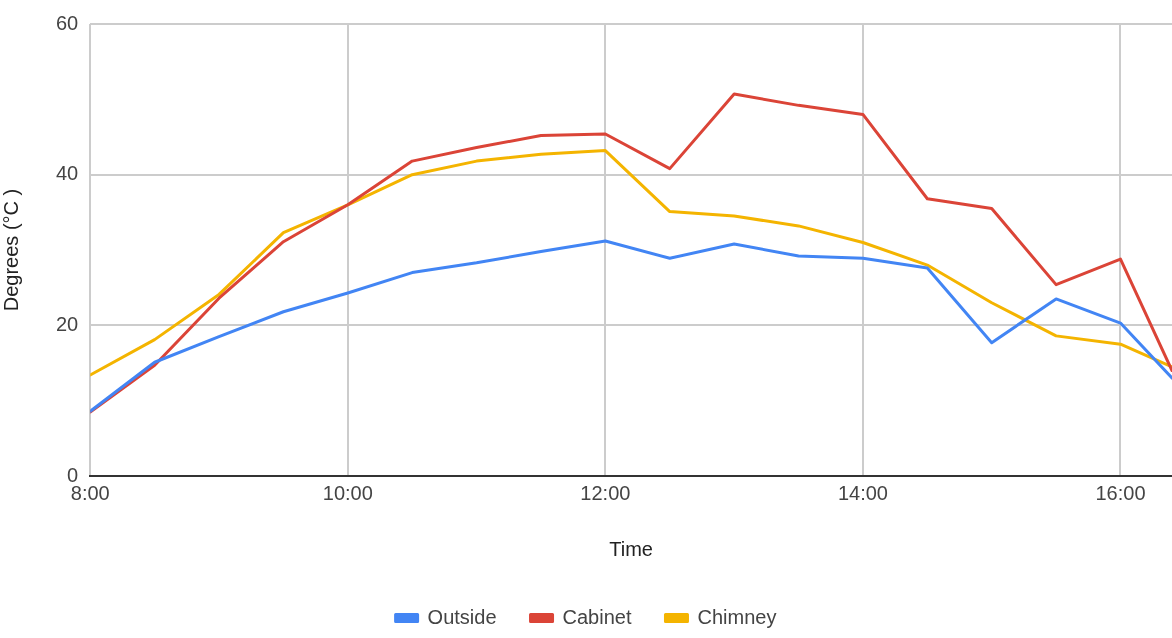 This screenshot has width=1172, height=638. Describe the element at coordinates (1120, 492) in the screenshot. I see `x-tick-label: 16:00` at that location.